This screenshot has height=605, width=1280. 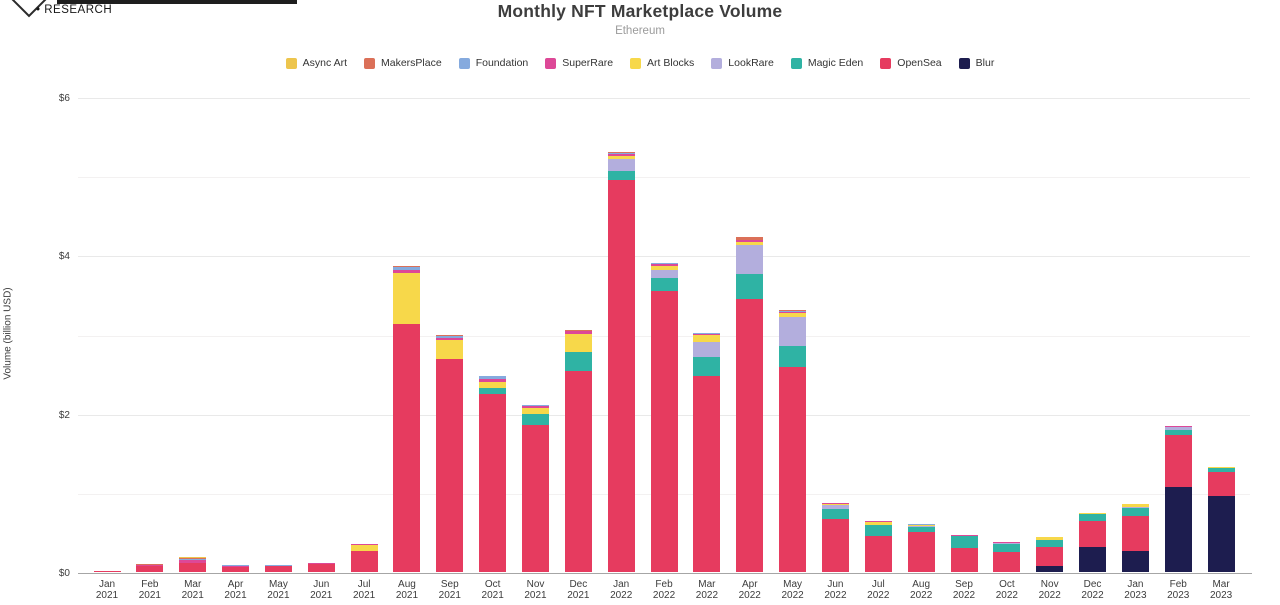 I want to click on chart-title: Monthly NFT Marketplace Volume, so click(x=640, y=11).